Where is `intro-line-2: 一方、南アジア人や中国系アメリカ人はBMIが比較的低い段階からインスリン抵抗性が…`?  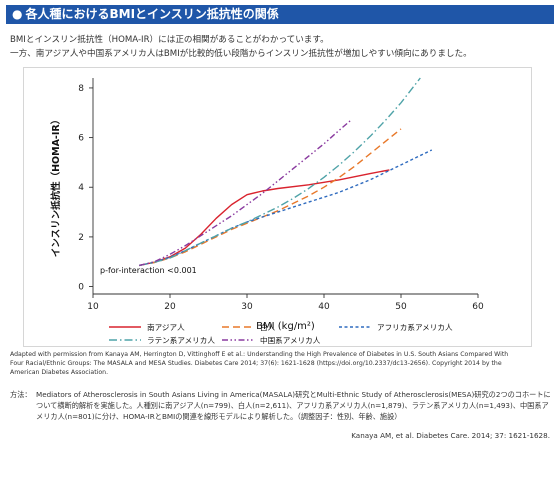 intro-line-2: 一方、南アジア人や中国系アメリカ人はBMIが比較的低い段階からインスリン抵抗性が… is located at coordinates (241, 54).